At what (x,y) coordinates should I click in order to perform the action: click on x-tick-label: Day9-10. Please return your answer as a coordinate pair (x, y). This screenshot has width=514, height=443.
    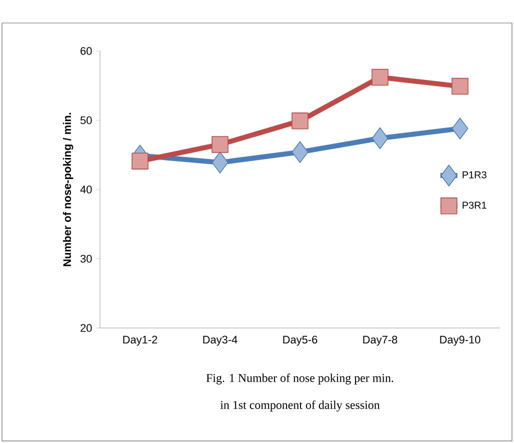
    Looking at the image, I should click on (460, 341).